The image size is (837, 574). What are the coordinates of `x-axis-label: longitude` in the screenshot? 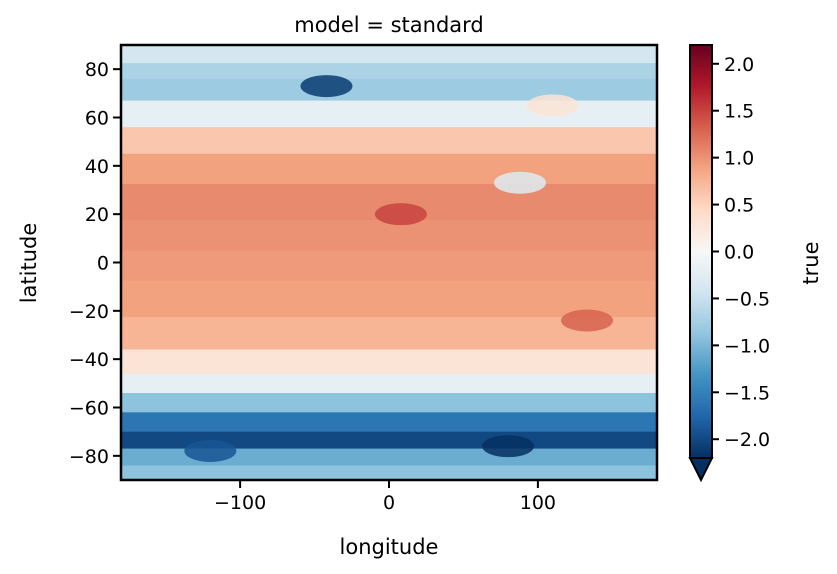 It's located at (389, 547).